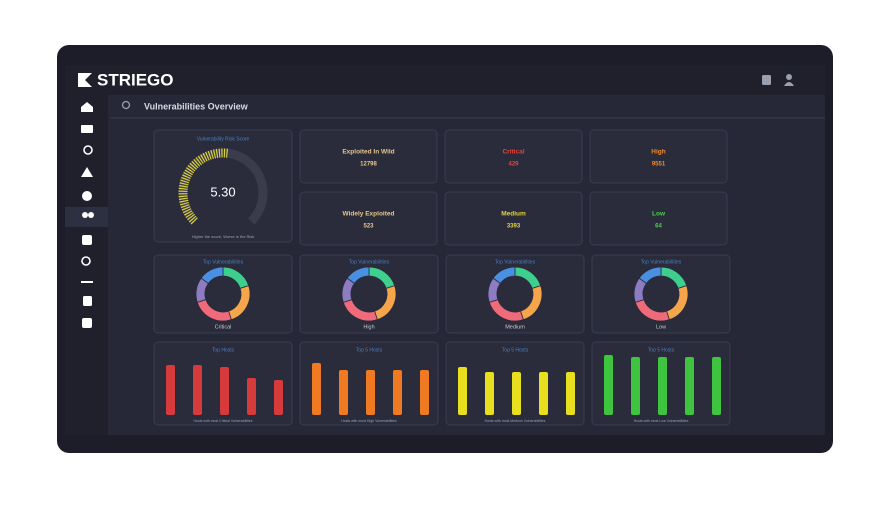 The image size is (890, 505). What do you see at coordinates (513, 165) in the screenshot?
I see `stat-value: 429` at bounding box center [513, 165].